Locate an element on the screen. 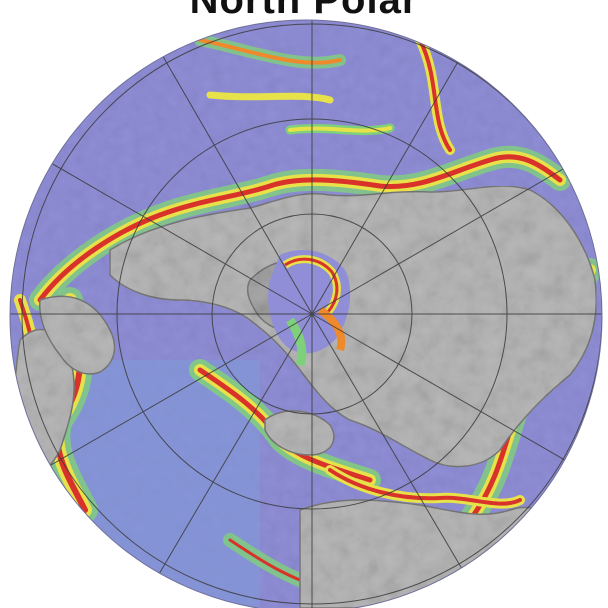  landmass-left-peninsula is located at coordinates (77, 335).